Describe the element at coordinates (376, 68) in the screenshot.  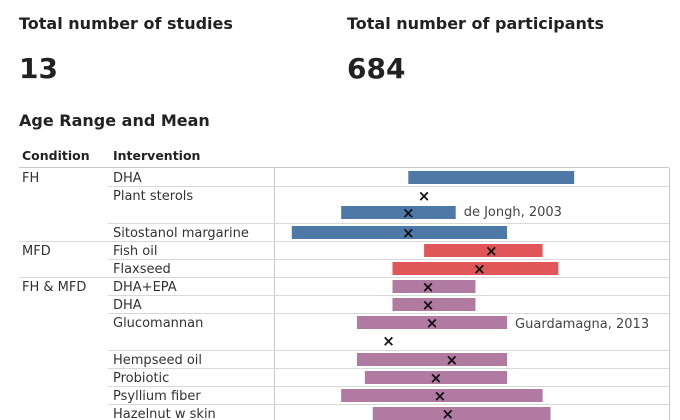
I see `participants-kpi-value: 684` at that location.